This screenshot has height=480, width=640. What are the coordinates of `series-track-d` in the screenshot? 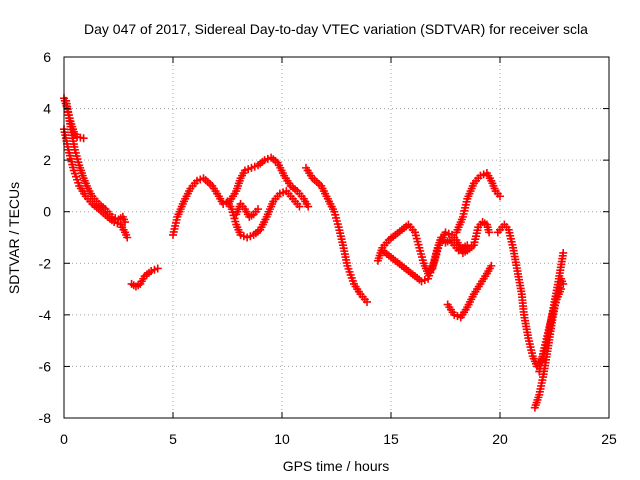 It's located at (144, 277).